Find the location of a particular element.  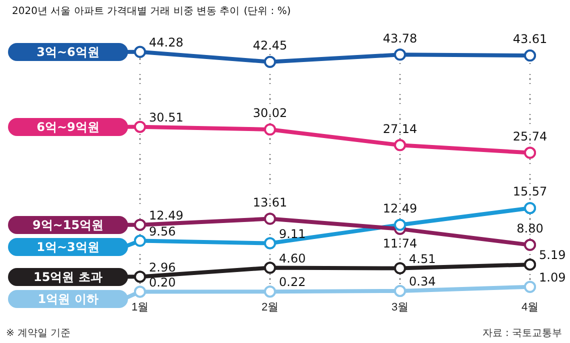

name-tag: 1억원 이하 is located at coordinates (68, 299).